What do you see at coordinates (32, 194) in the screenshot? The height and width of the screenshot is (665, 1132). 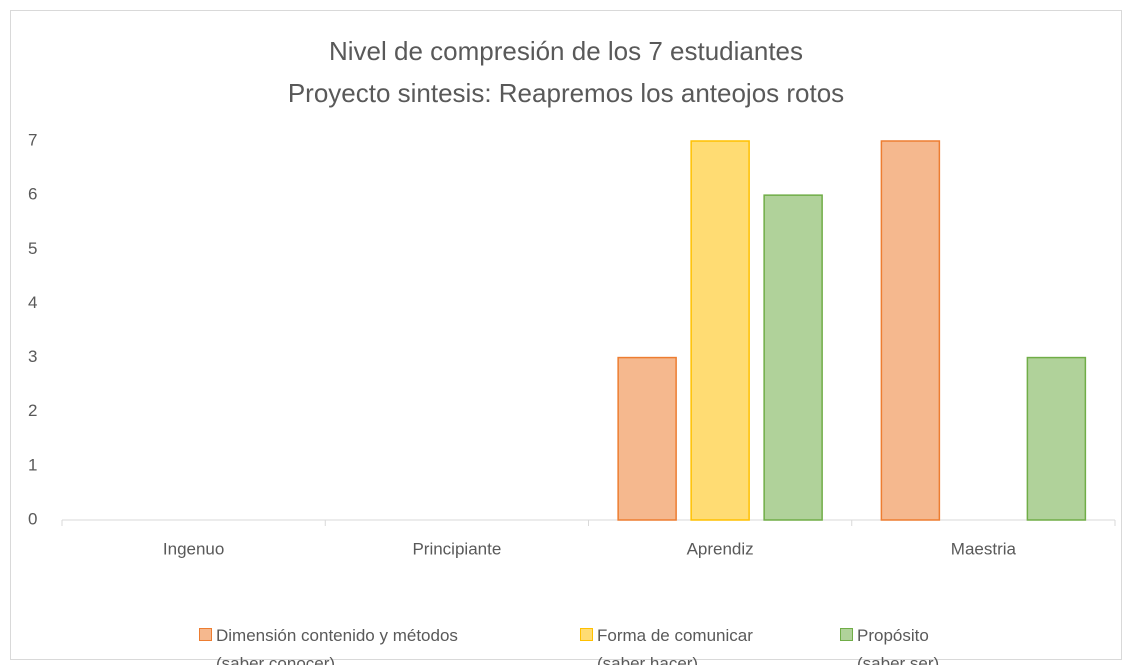 I see `y-tick-label: 6` at bounding box center [32, 194].